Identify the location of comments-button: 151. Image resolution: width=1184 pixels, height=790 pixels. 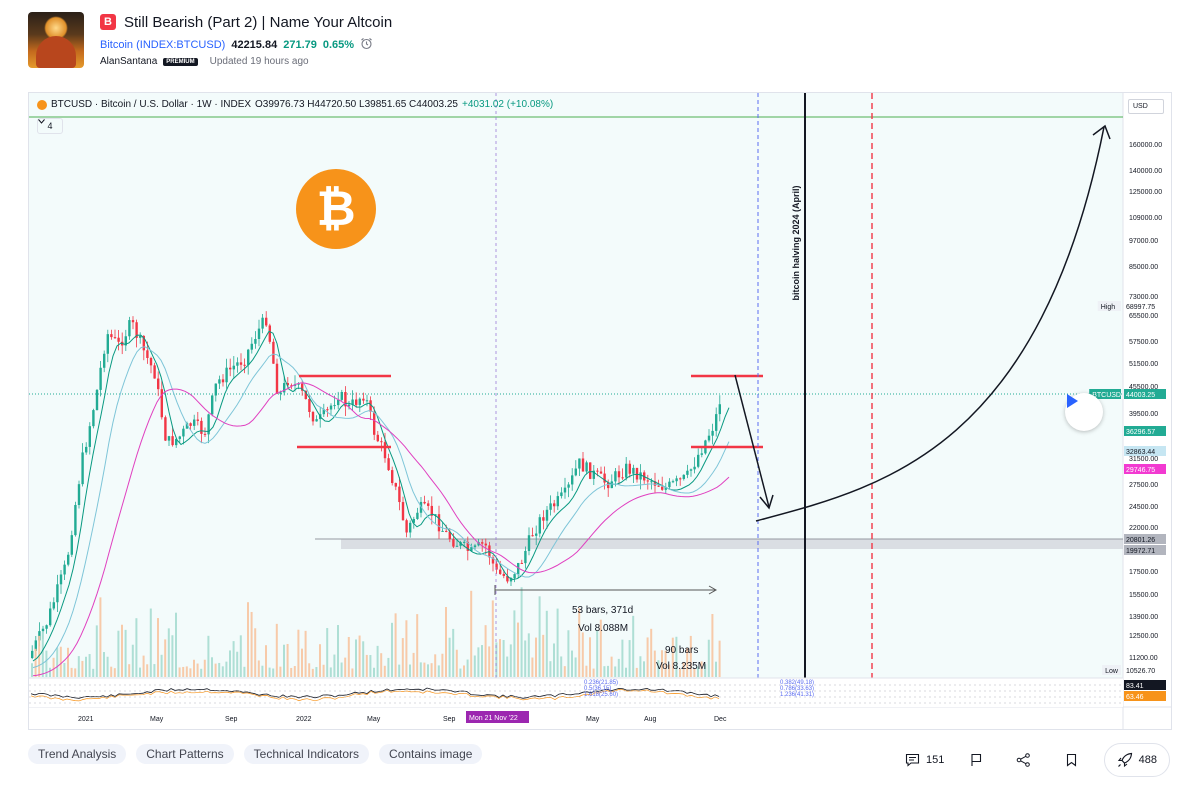
(925, 760).